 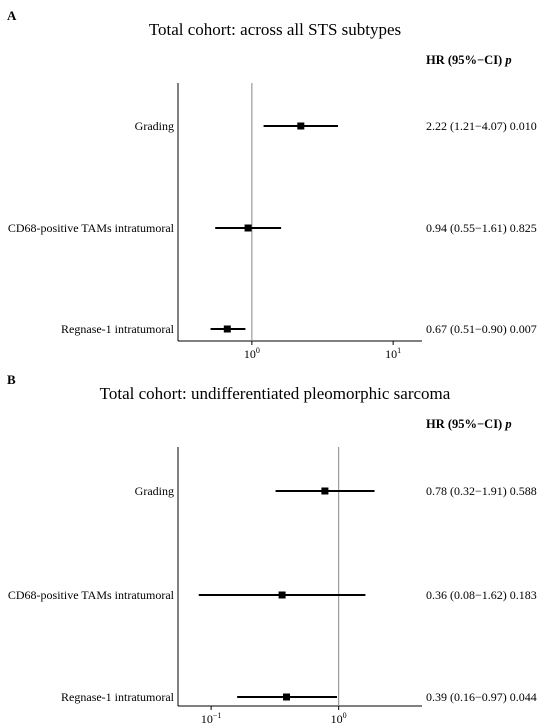 I want to click on hr-ci-p-value: 0.78 (0.32−1.91) 0.588, so click(x=481, y=491).